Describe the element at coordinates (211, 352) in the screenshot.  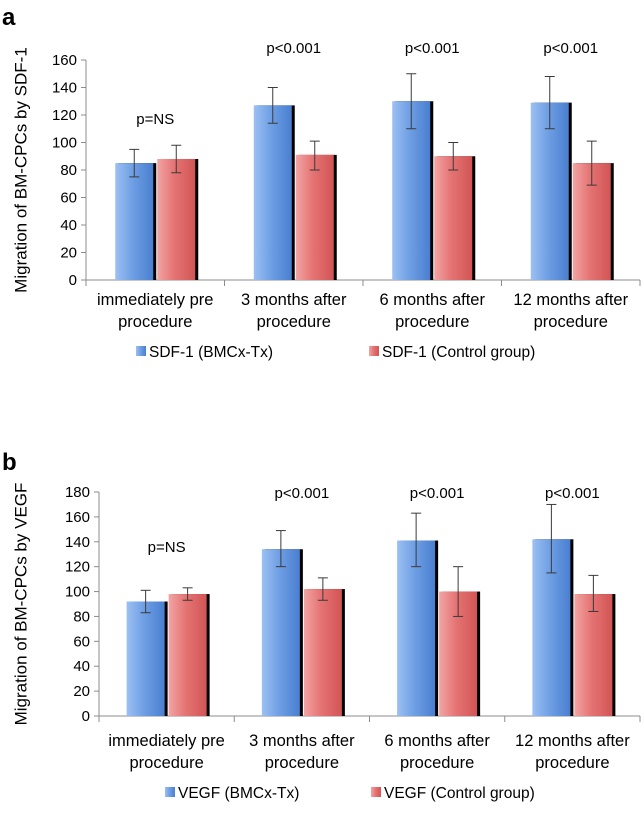
I see `legend-label: SDF-1 (BMCx-Tx)` at that location.